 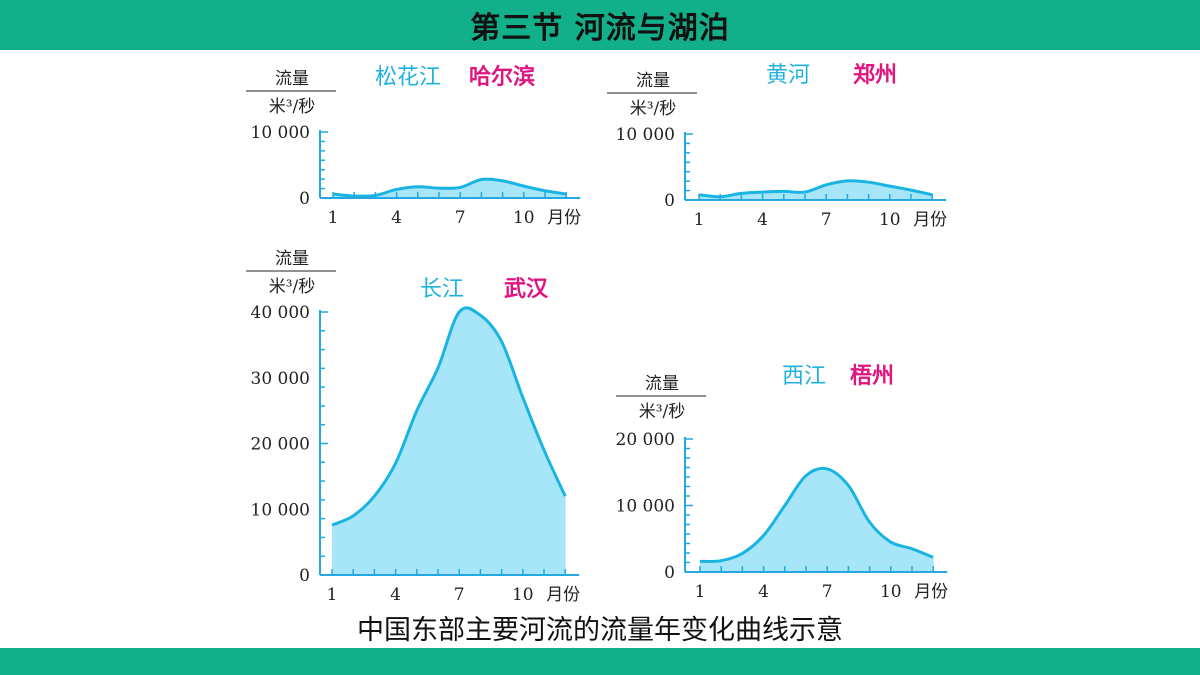 What do you see at coordinates (875, 75) in the screenshot?
I see `city-name: 郑州` at bounding box center [875, 75].